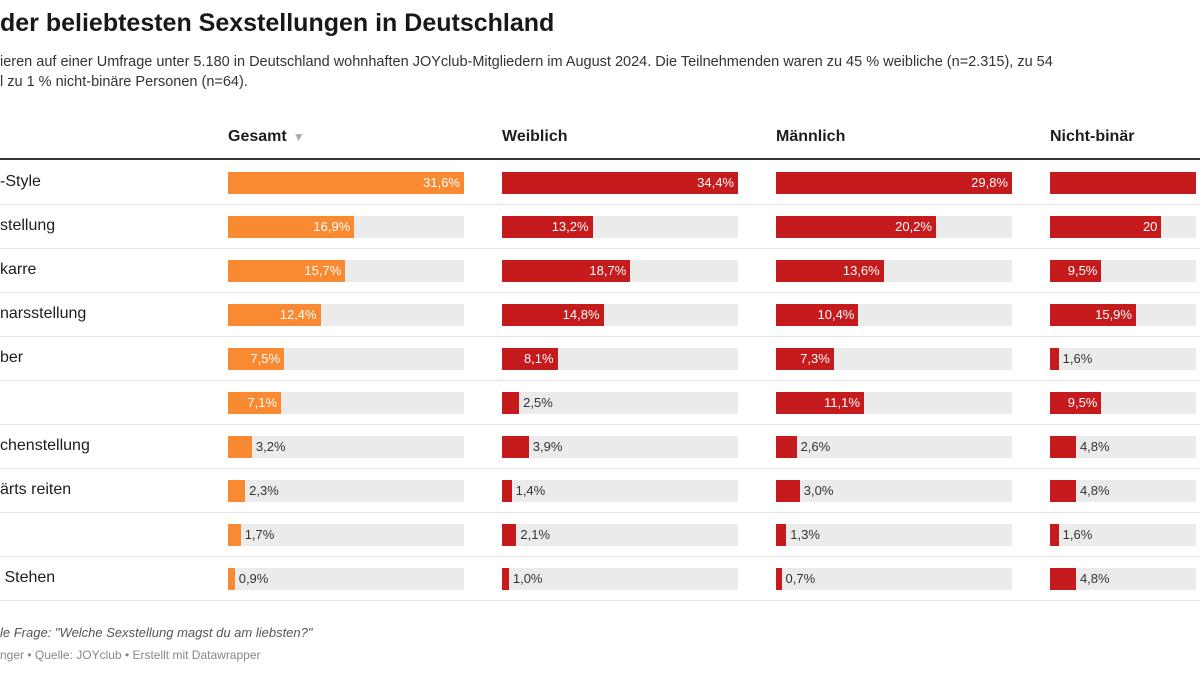  What do you see at coordinates (1150, 226) in the screenshot?
I see `value-label: 20` at bounding box center [1150, 226].